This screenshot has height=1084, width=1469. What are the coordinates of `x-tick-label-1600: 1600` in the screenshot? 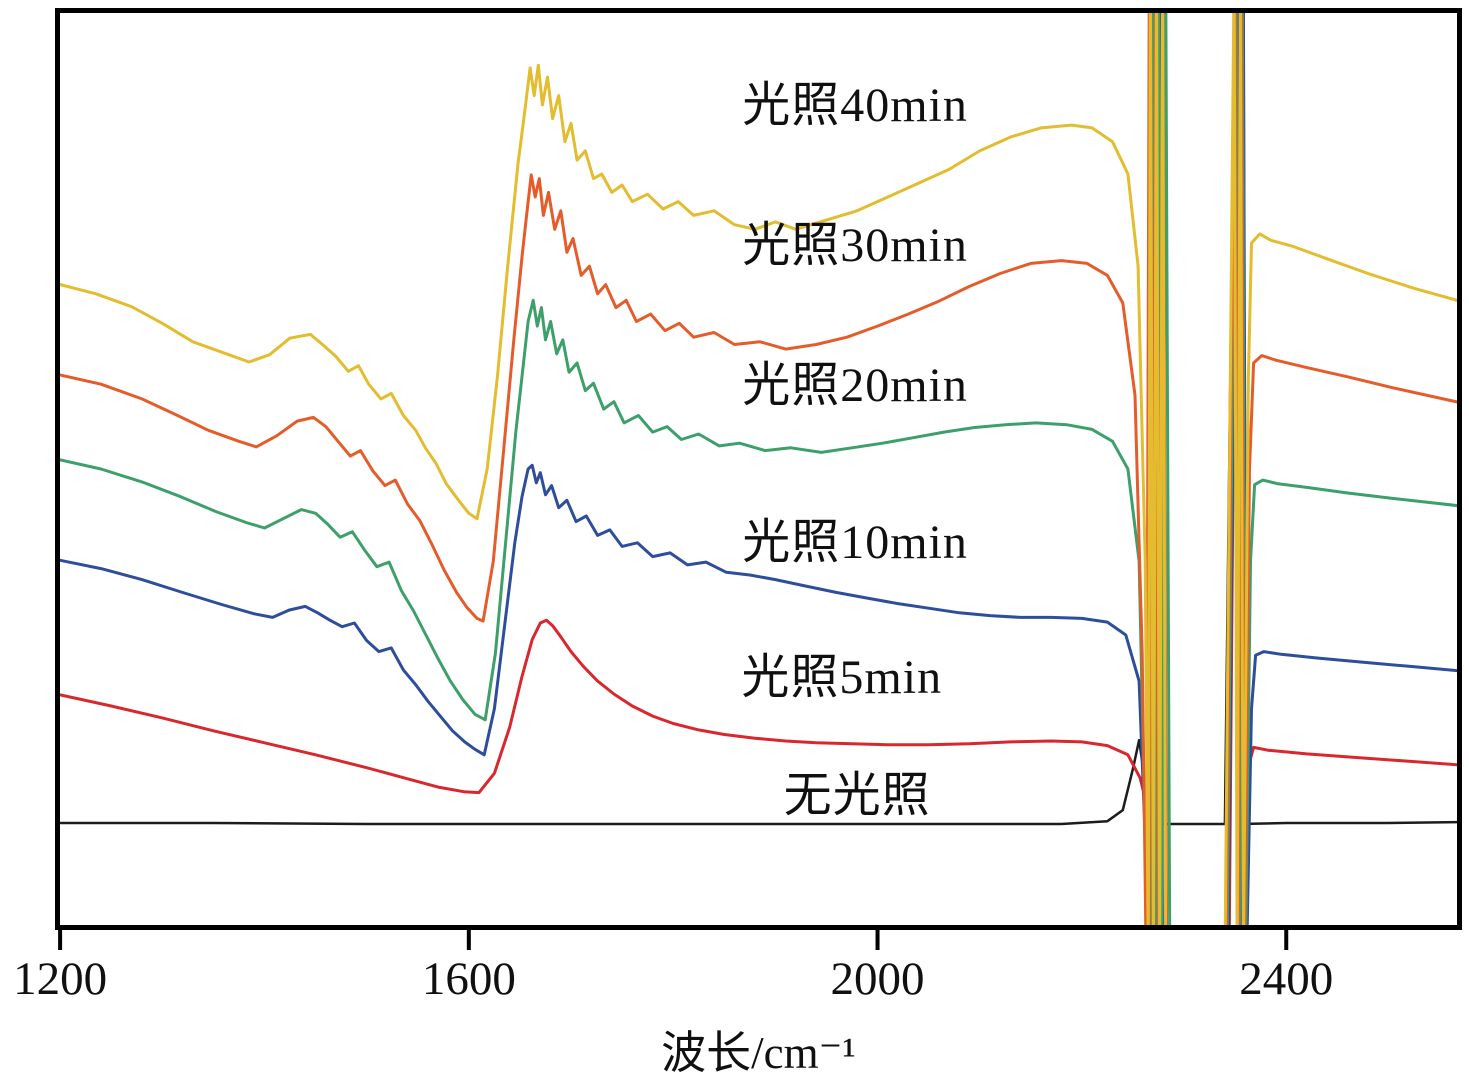 It's located at (468, 979).